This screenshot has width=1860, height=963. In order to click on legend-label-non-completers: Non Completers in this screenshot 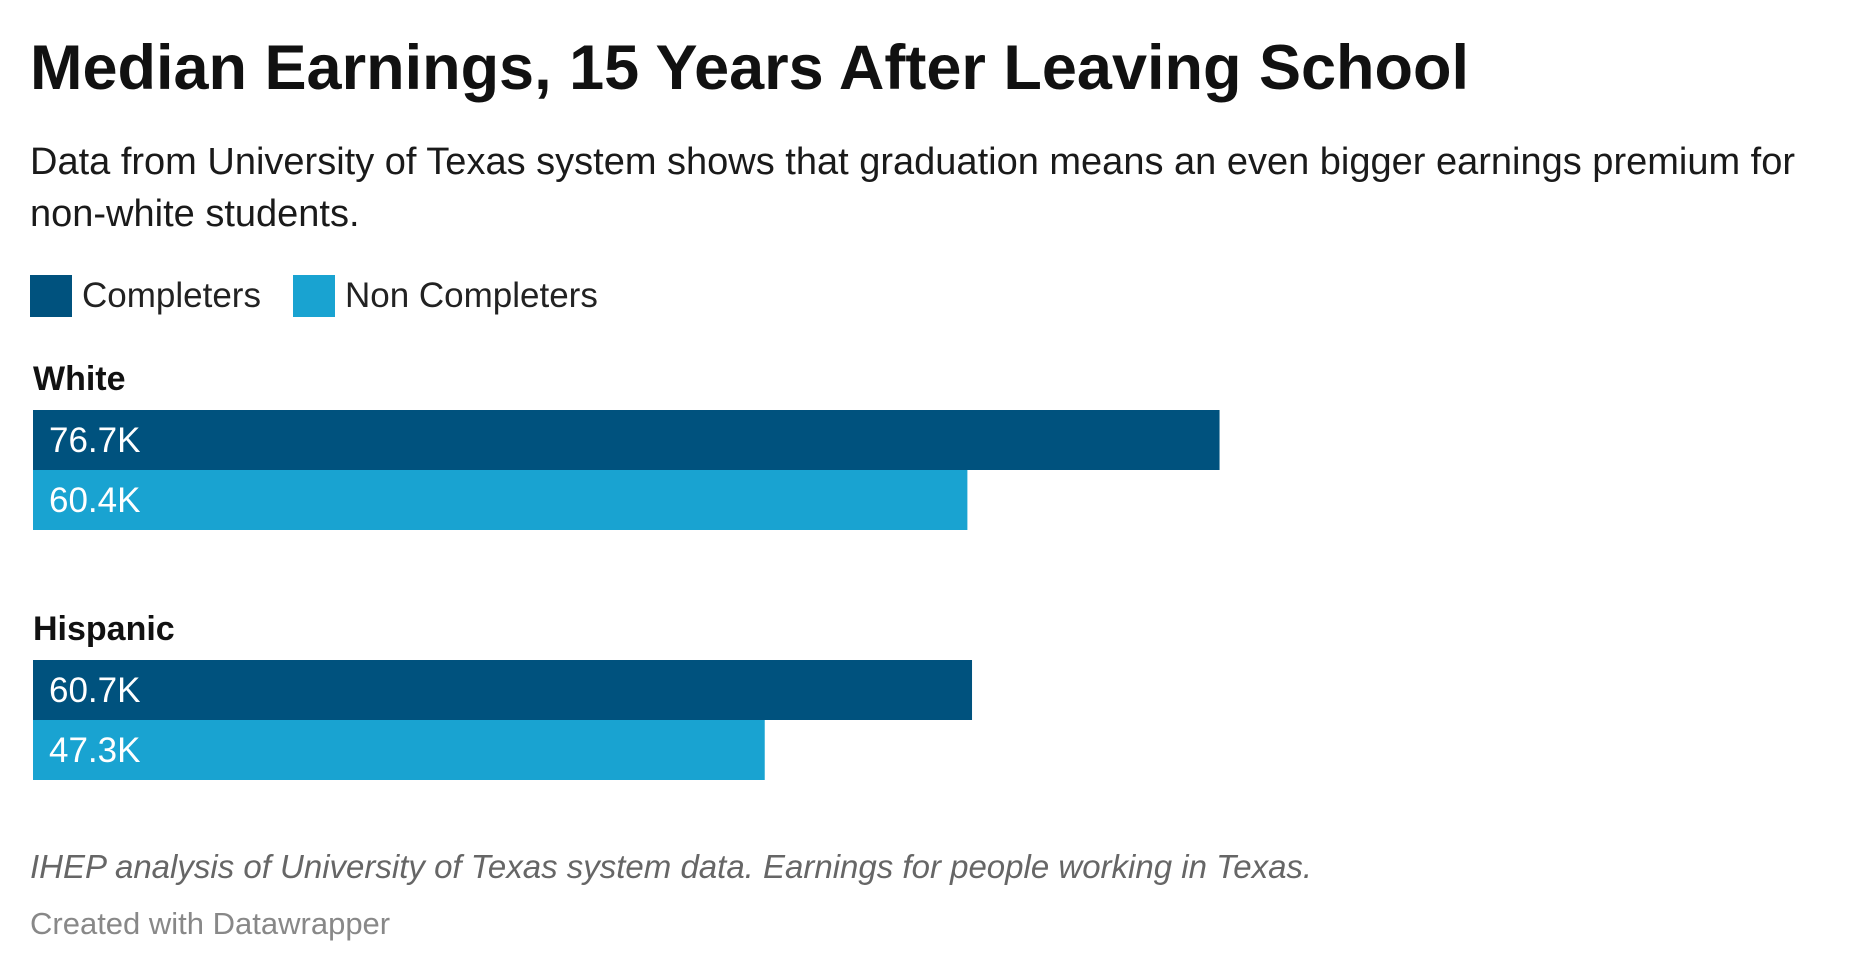, I will do `click(471, 295)`.